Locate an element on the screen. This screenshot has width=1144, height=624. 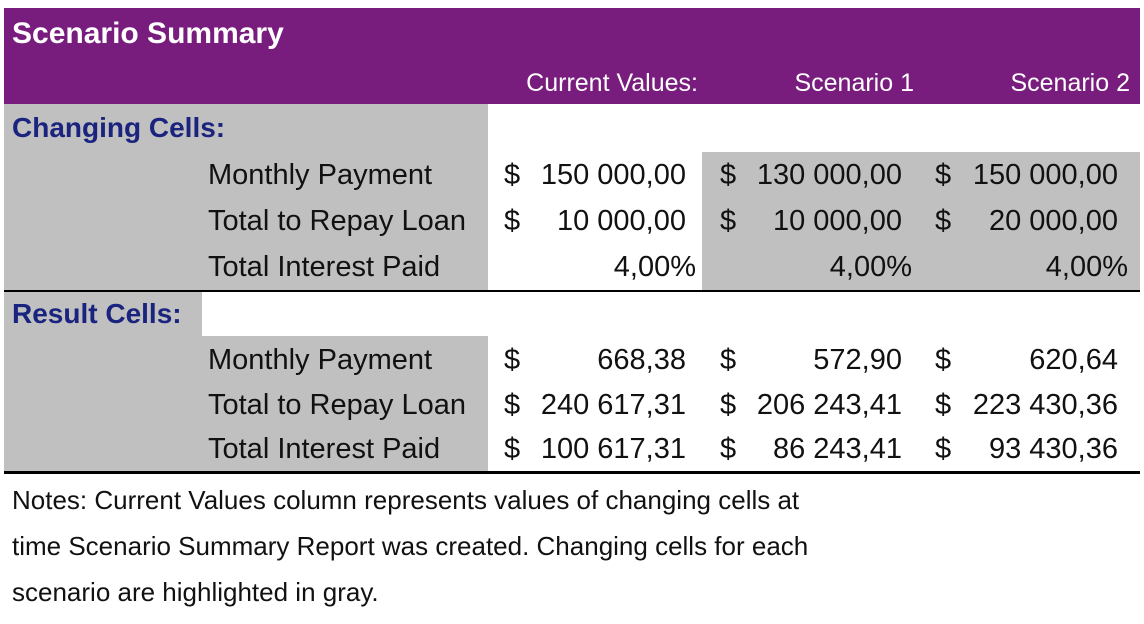
result-cells-label: Result Cells: is located at coordinates (97, 313).